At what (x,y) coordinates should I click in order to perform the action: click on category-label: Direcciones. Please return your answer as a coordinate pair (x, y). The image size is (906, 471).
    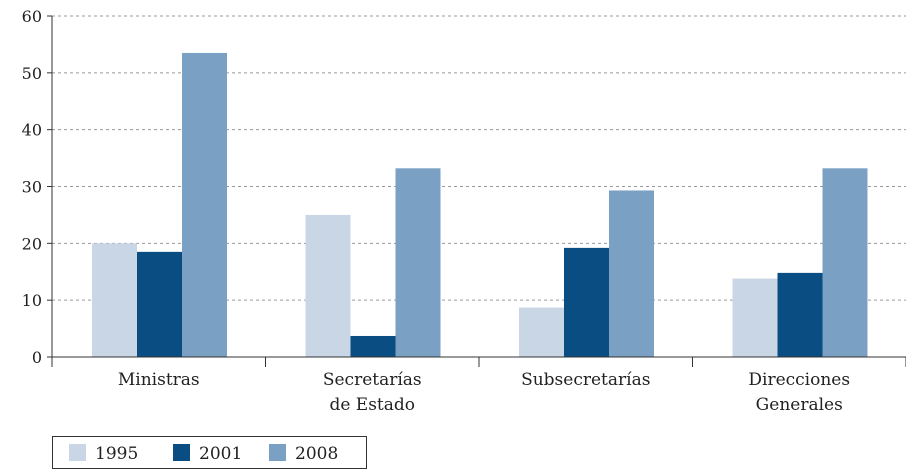
    Looking at the image, I should click on (799, 380).